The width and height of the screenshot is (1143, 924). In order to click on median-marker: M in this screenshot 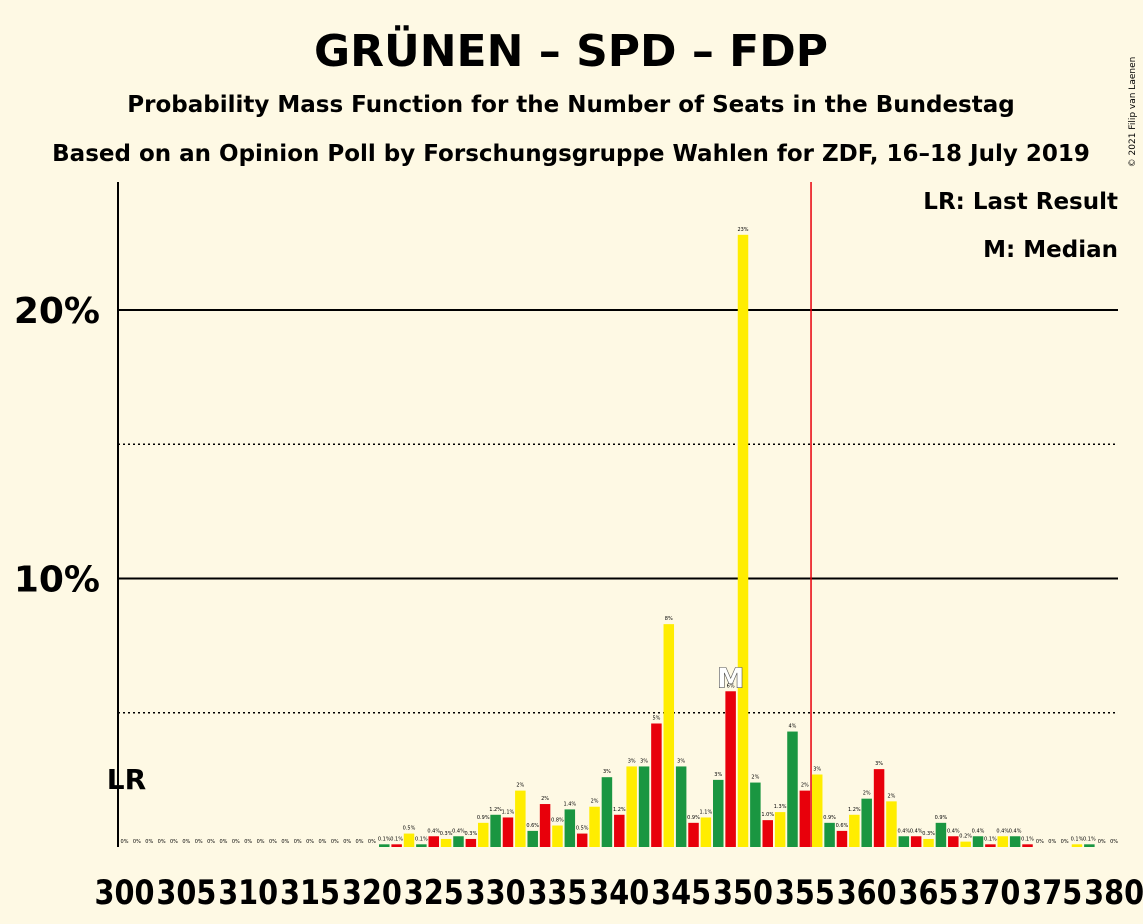, I will do `click(731, 677)`.